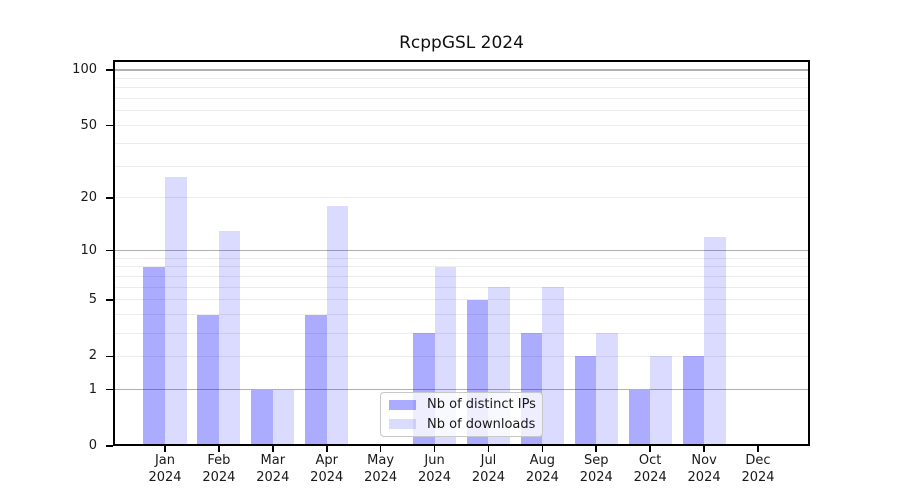 The height and width of the screenshot is (500, 900). I want to click on bar-nb-of-distinct-ips-feb, so click(208, 380).